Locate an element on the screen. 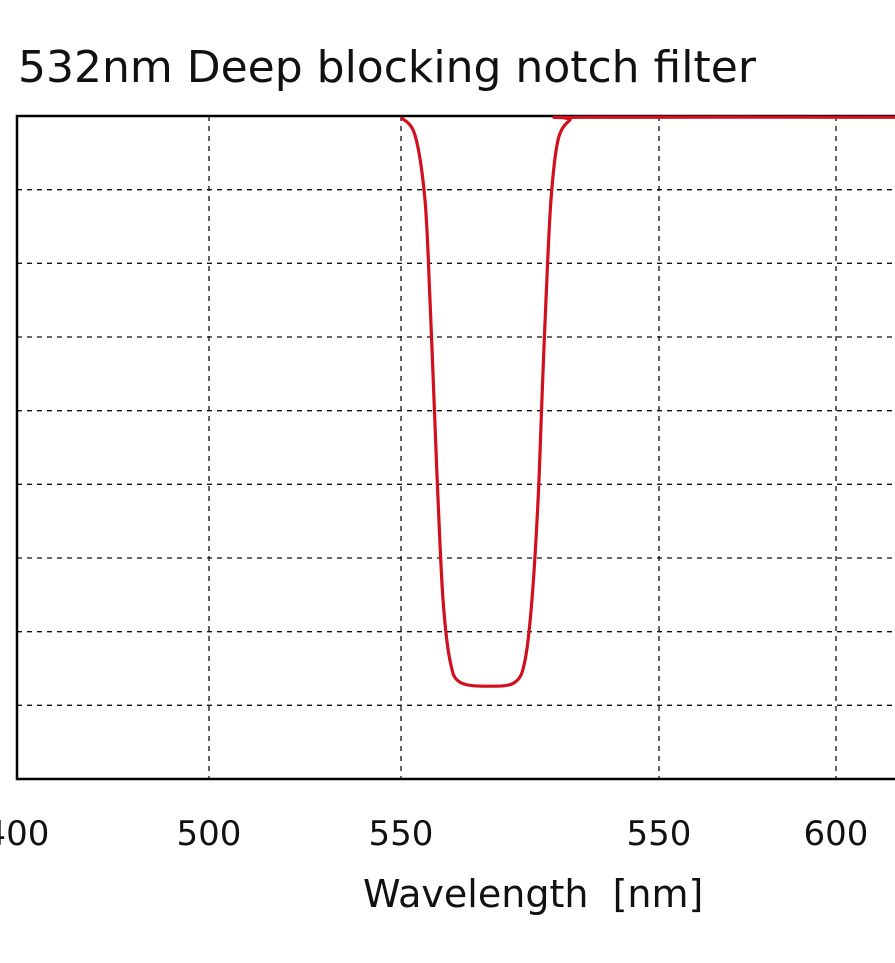 This screenshot has height=963, width=895. chart-title: 532nm Deep blocking notch filter is located at coordinates (387, 67).